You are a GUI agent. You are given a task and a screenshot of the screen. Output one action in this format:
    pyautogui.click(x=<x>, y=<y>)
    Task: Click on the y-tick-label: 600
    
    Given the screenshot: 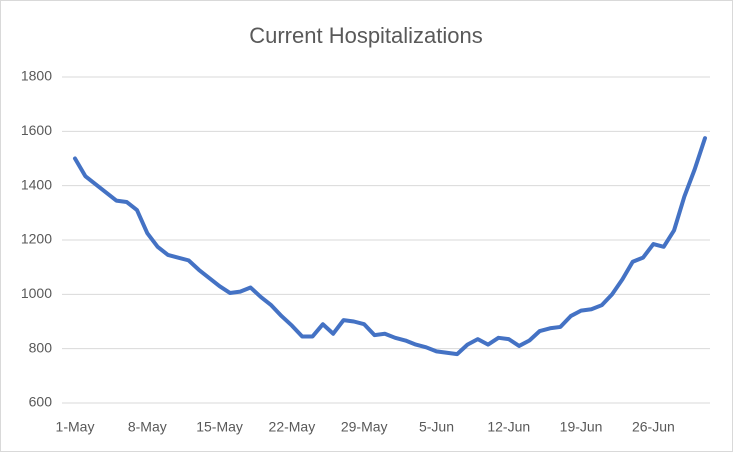 What is the action you would take?
    pyautogui.click(x=41, y=402)
    